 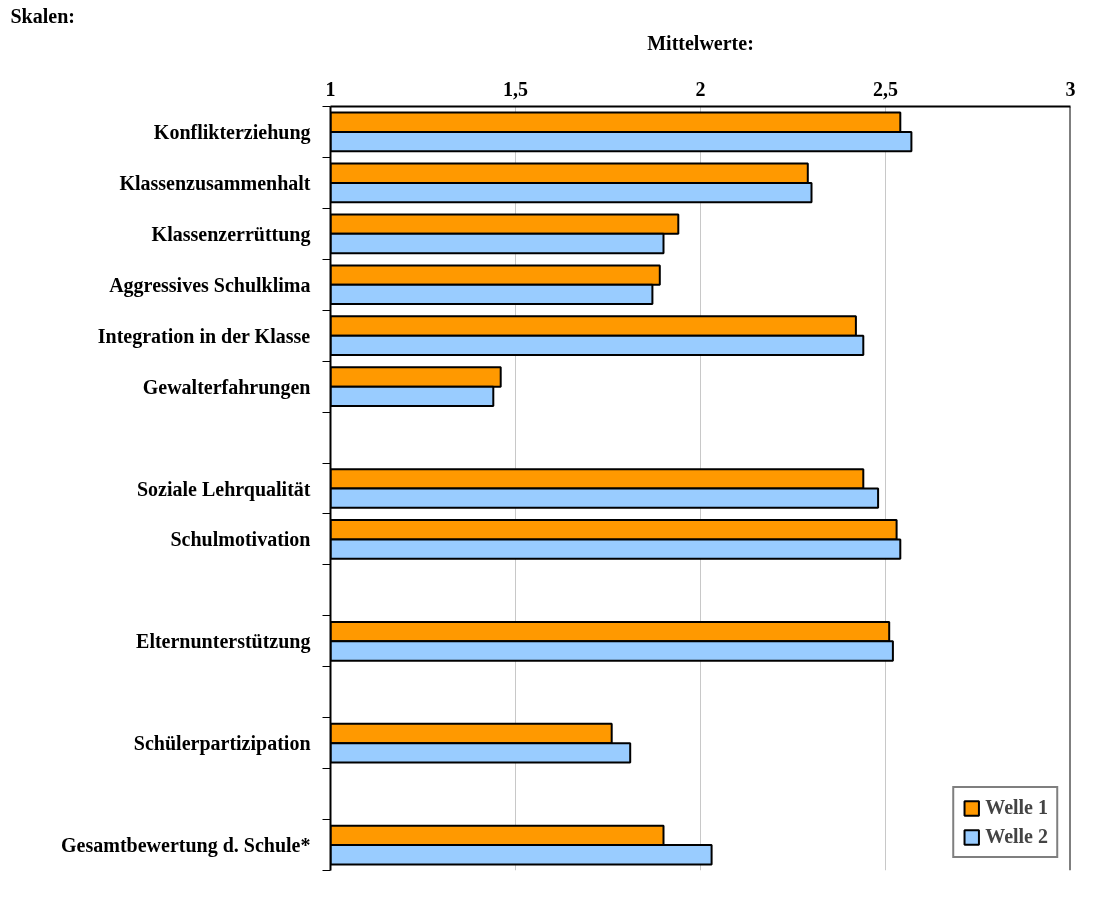 What do you see at coordinates (515, 88) in the screenshot?
I see `x-tick-label: 1,5` at bounding box center [515, 88].